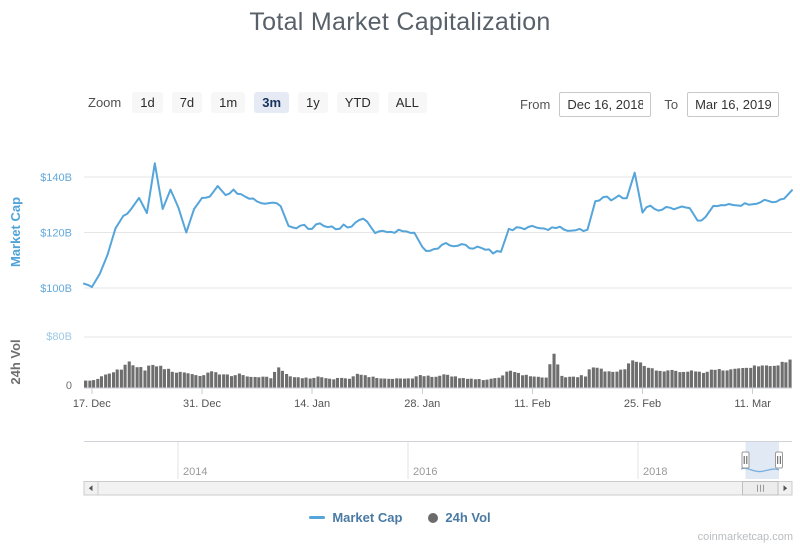  Describe the element at coordinates (355, 517) in the screenshot. I see `legend-item-market-cap: Market Cap` at that location.